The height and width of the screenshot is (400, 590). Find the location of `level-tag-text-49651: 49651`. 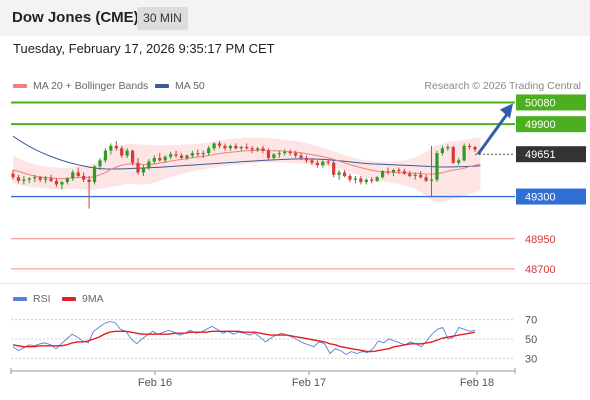

level-tag-text-49651: 49651 is located at coordinates (540, 155).